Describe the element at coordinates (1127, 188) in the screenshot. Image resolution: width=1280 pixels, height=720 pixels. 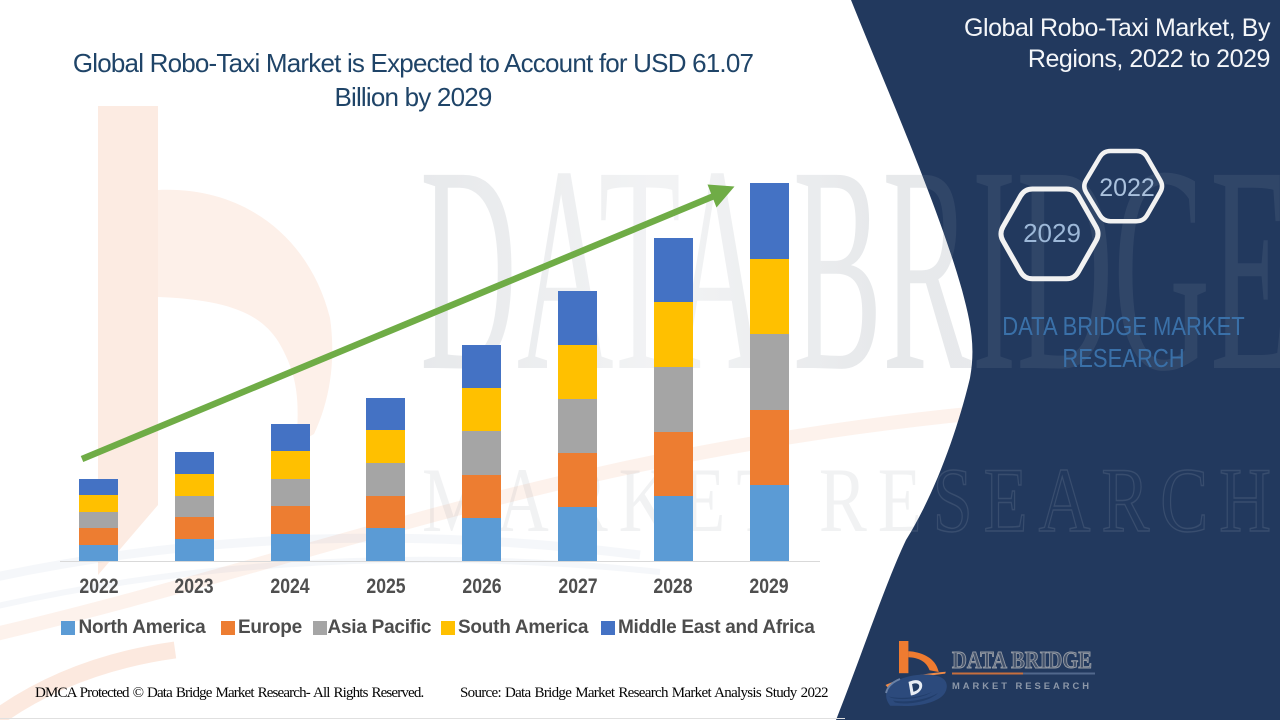
I see `svg-text: 2022` at that location.